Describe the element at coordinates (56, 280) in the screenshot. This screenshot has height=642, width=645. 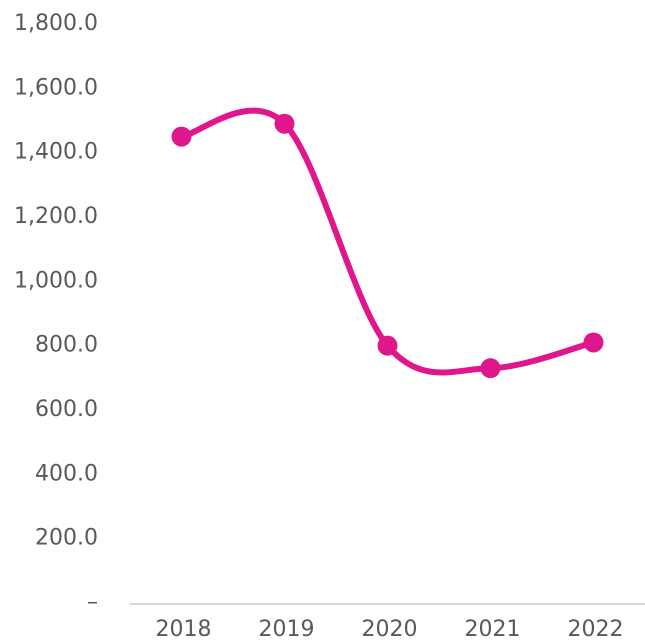
I see `y-tick-label: 1,000.0` at that location.